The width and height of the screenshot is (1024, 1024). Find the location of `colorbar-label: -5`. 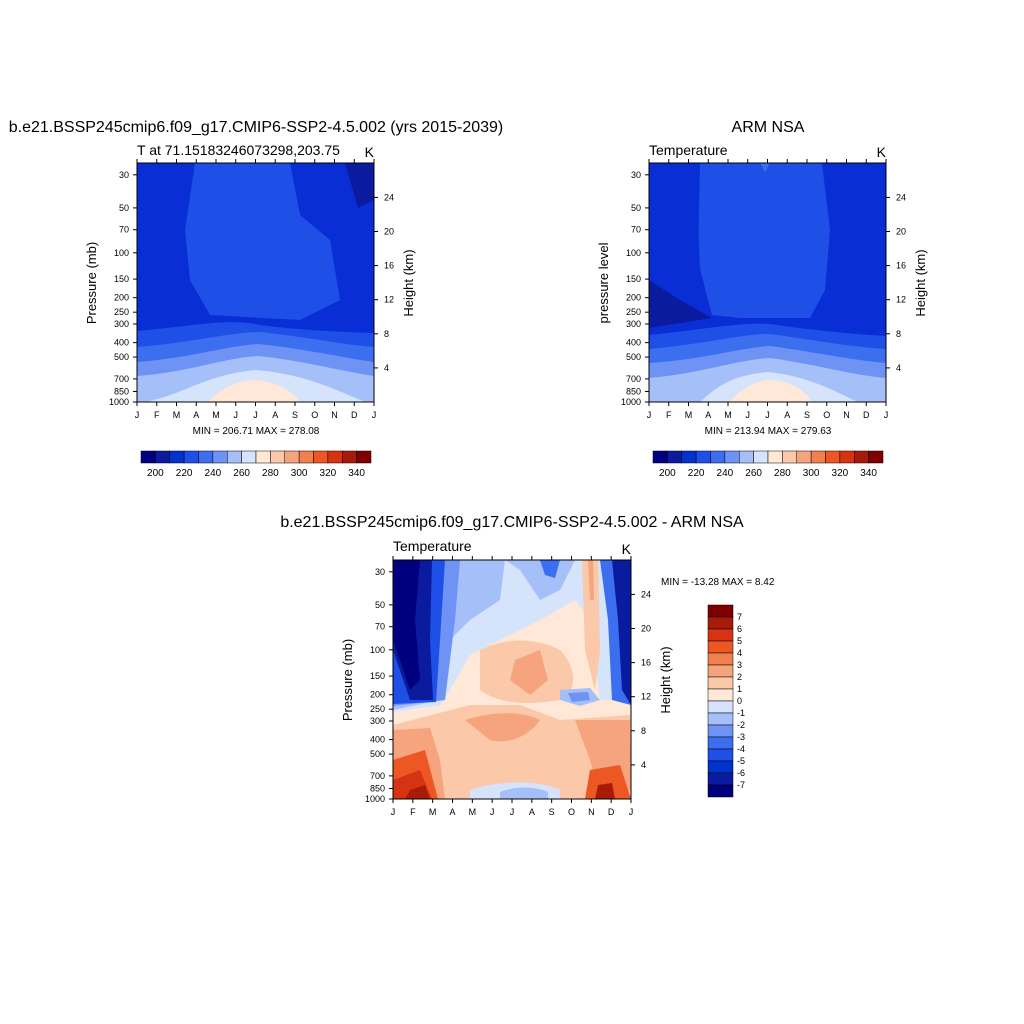

colorbar-label: -5 is located at coordinates (741, 761).